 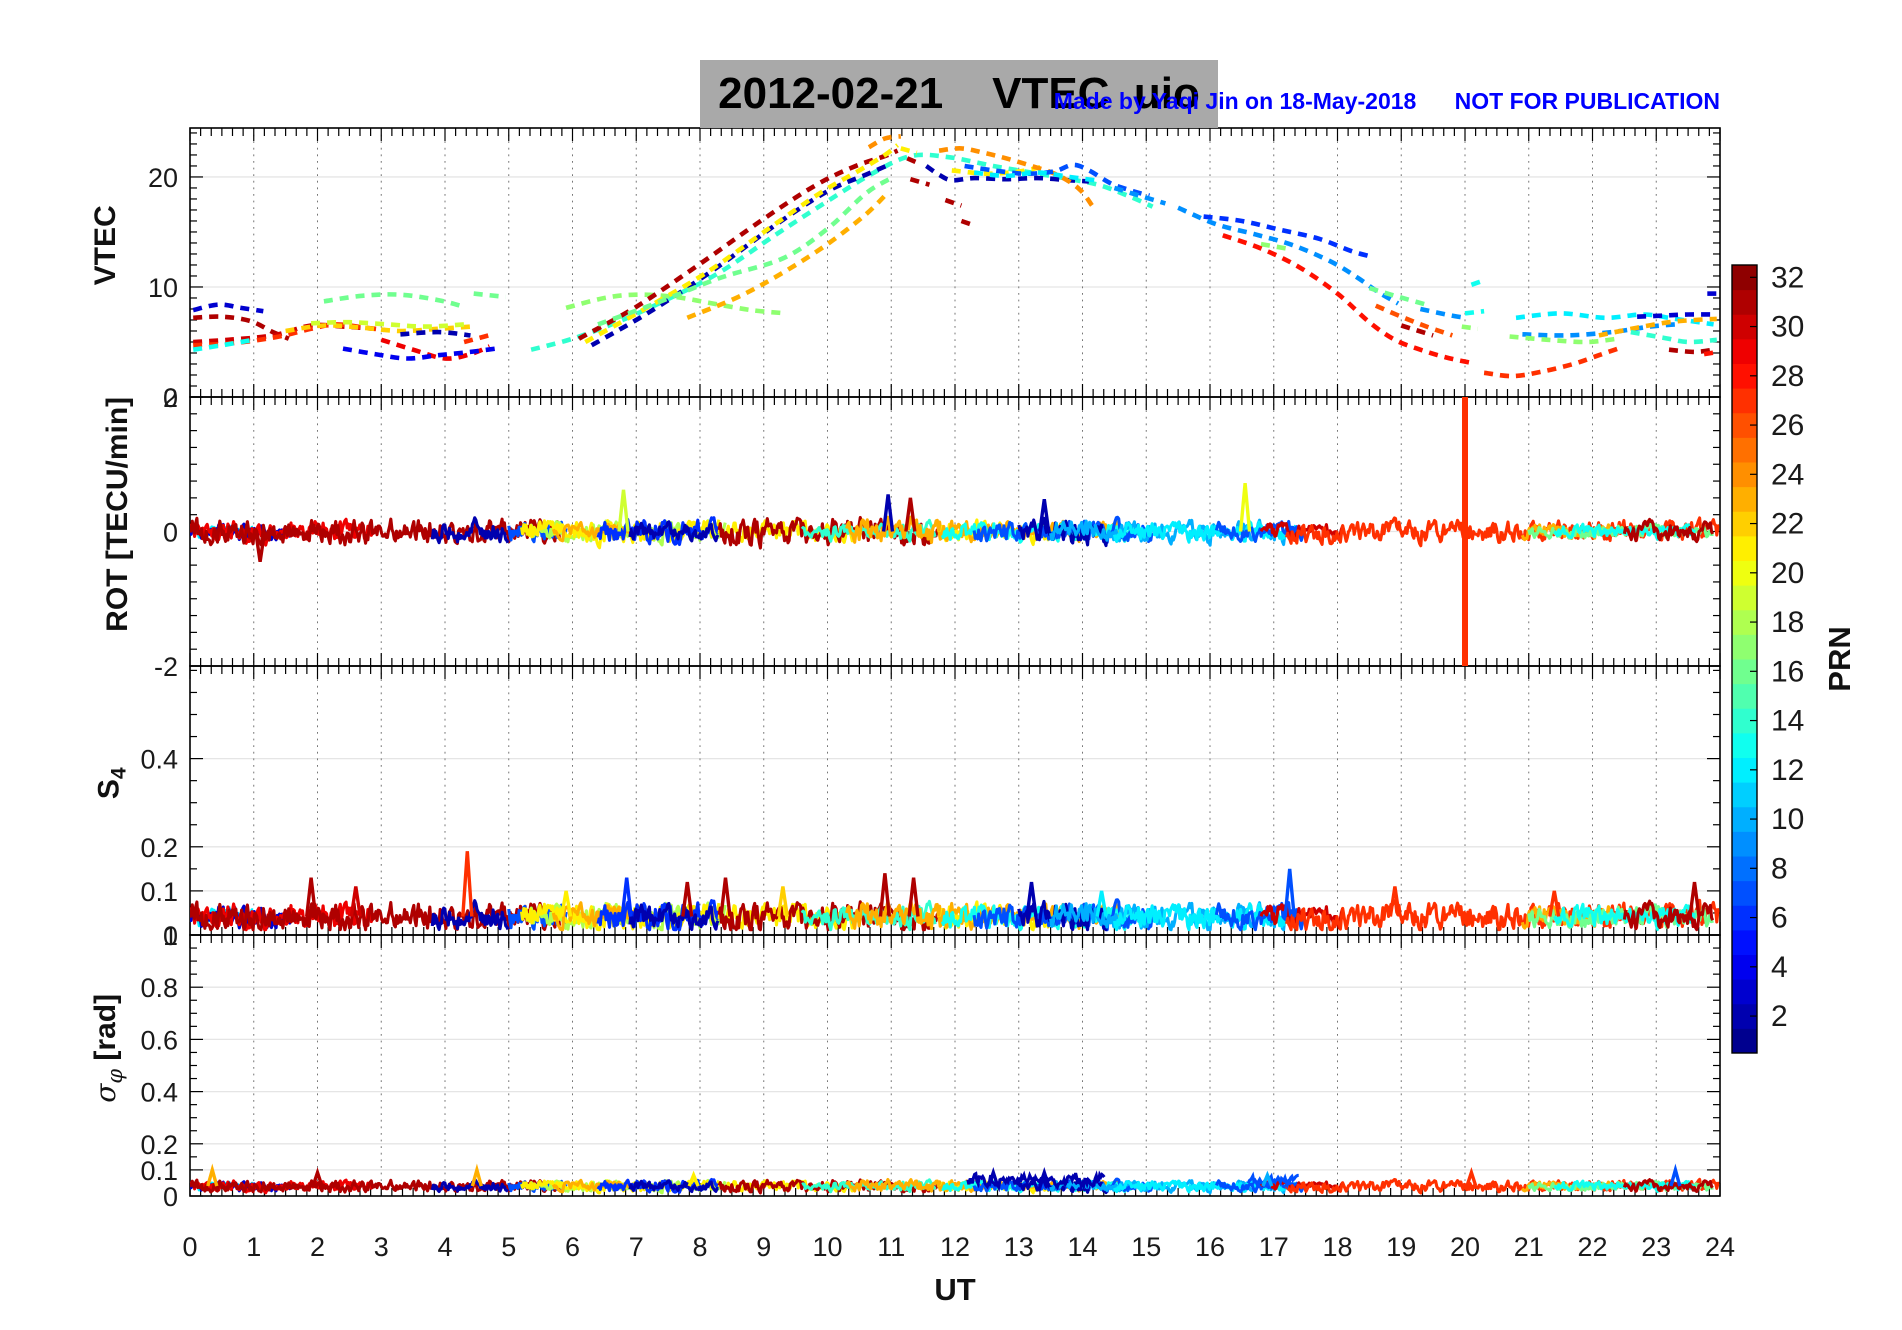 I want to click on tick-label: 30, so click(x=1787, y=327).